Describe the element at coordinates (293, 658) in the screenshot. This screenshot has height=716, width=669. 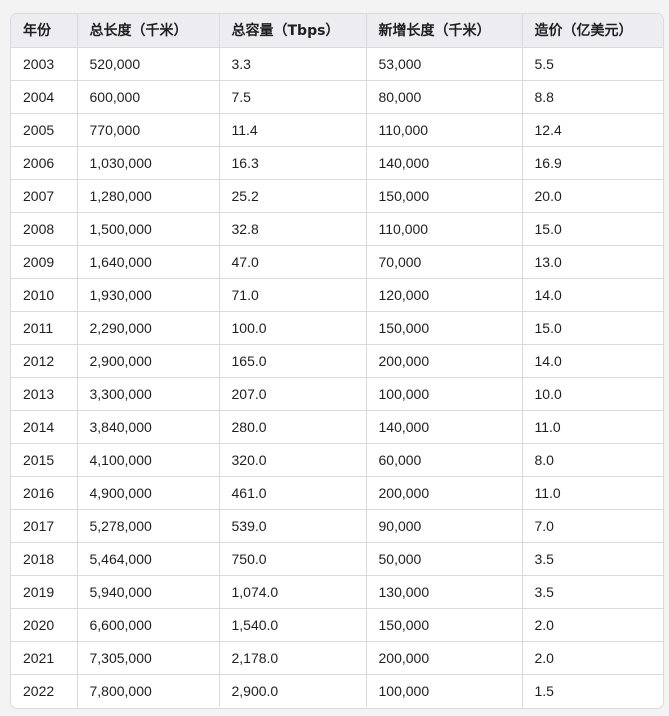
I see `cell-total-capacity: 2,178.0` at that location.